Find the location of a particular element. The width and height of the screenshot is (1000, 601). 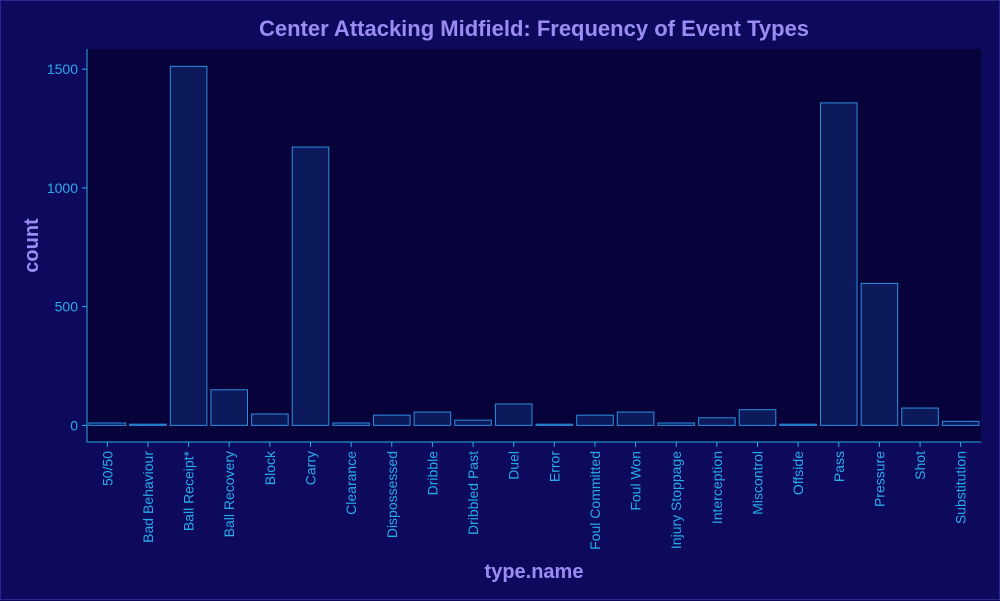

x-axis-title: type.name is located at coordinates (534, 572).